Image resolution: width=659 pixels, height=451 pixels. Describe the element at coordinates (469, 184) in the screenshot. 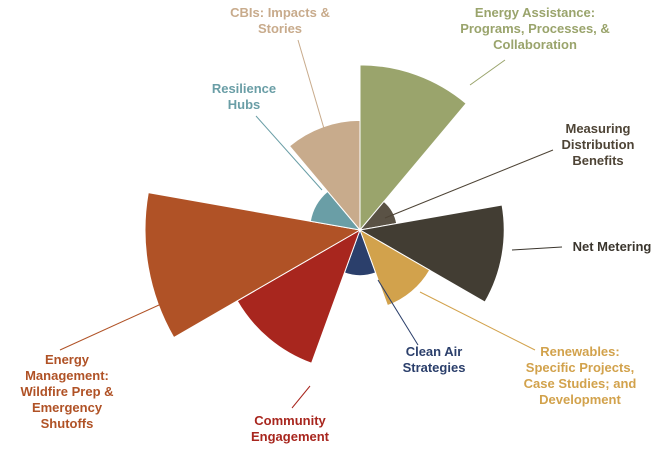

I see `leader-line-measuring-distribution-benefits` at that location.